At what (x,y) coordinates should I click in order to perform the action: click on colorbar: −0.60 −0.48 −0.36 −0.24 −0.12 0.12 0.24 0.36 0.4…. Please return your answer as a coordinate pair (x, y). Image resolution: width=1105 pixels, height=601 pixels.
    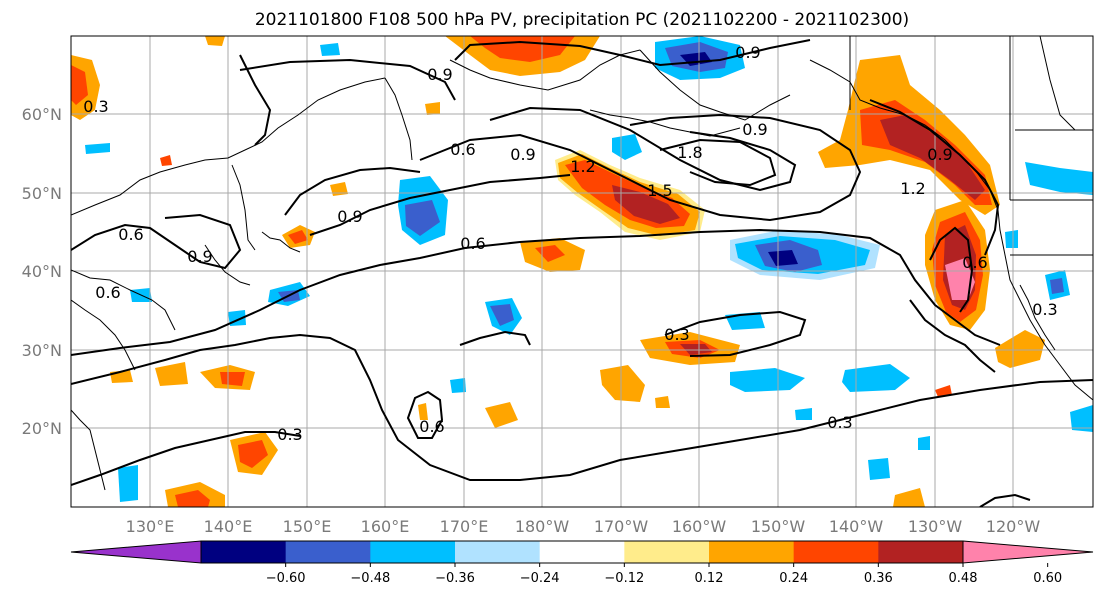
    Looking at the image, I should click on (582, 563).